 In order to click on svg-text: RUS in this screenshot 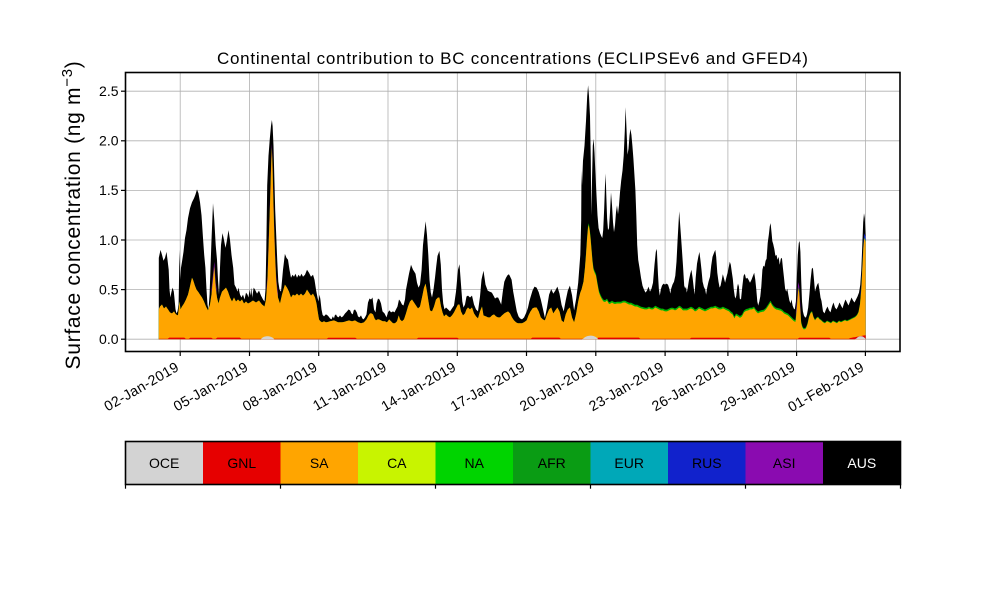, I will do `click(707, 463)`.